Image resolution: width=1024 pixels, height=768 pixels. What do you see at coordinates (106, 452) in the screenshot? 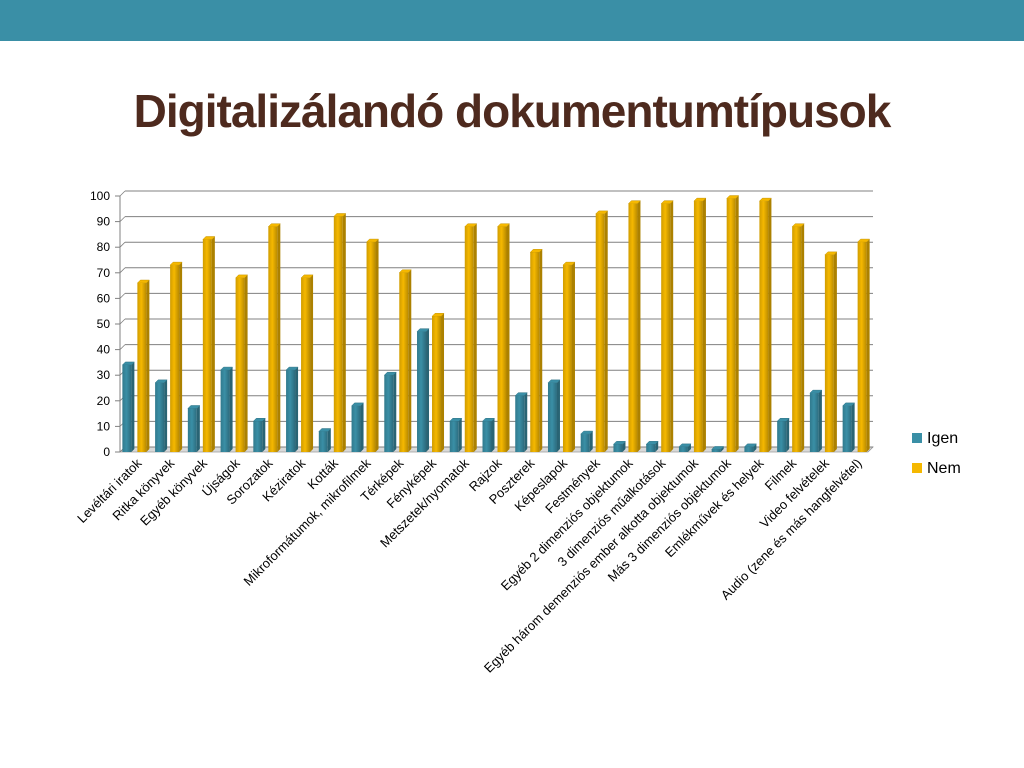
I see `y-tick-label: 0` at bounding box center [106, 452].